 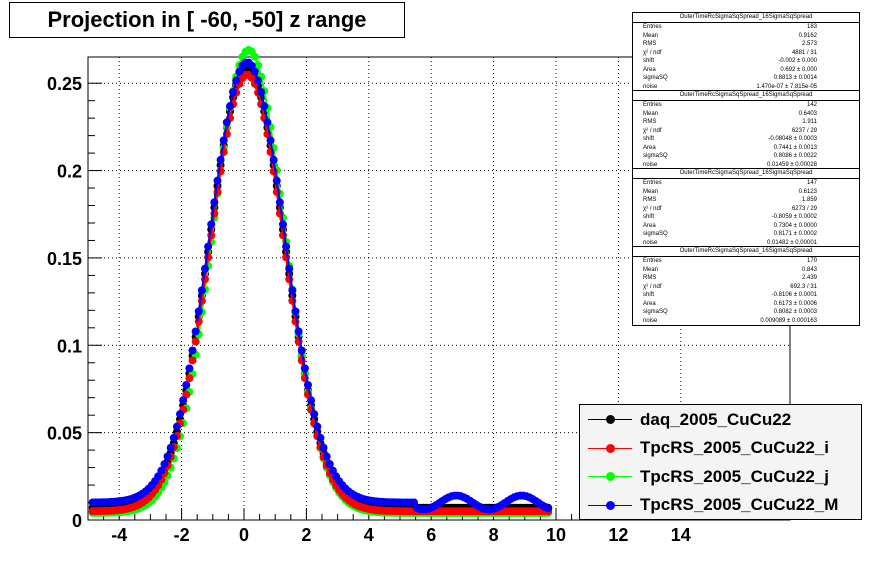 I want to click on stats-row: sigmaSQ 0.8082 ± 0.0003, so click(x=746, y=312).